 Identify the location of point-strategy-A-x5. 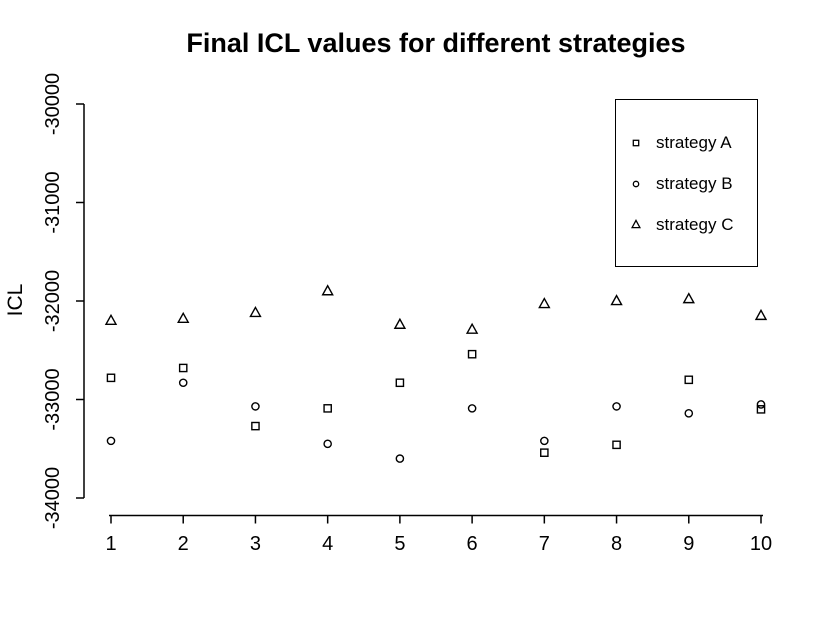
(400, 383).